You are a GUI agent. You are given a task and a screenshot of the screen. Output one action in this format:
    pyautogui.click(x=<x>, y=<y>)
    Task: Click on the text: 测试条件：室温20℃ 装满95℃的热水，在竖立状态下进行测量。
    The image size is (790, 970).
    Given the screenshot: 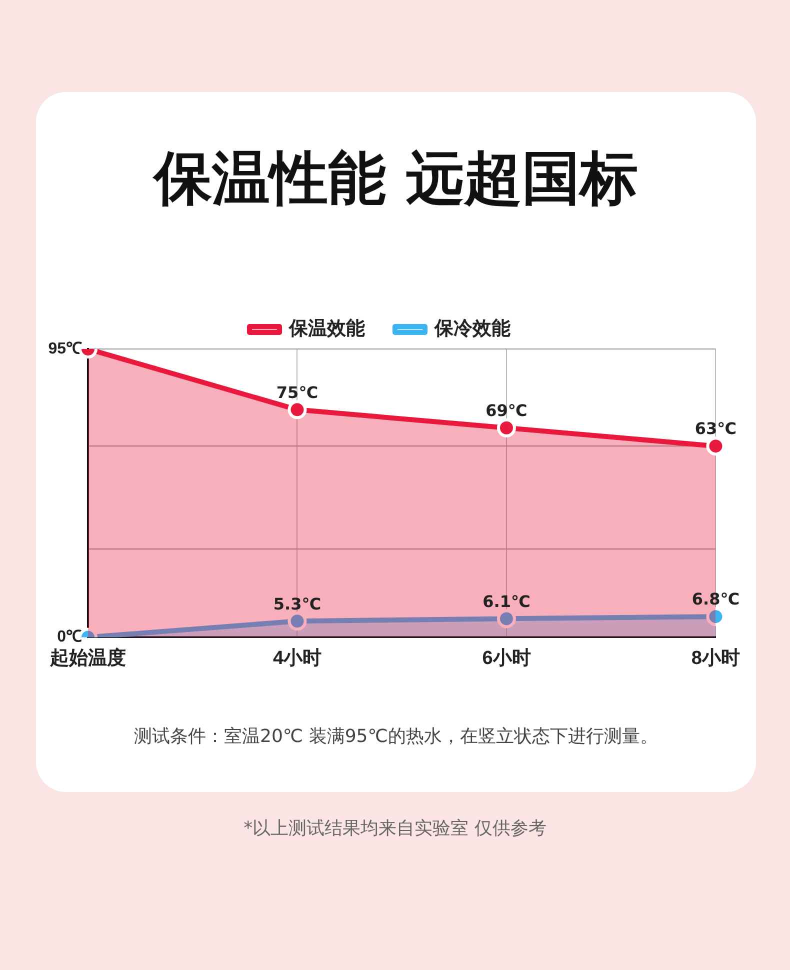 What is the action you would take?
    pyautogui.click(x=396, y=736)
    